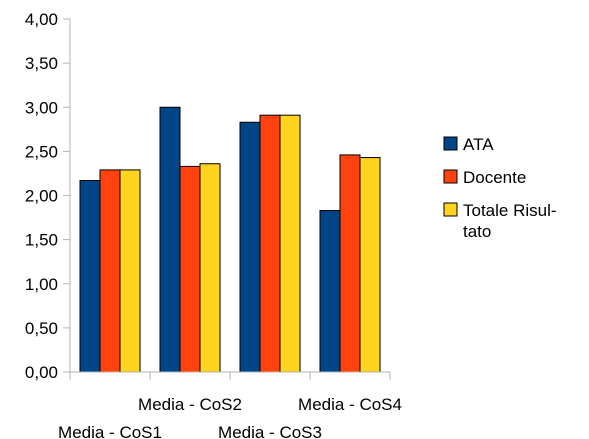  I want to click on x-tick-label: Media - CoS4, so click(350, 404).